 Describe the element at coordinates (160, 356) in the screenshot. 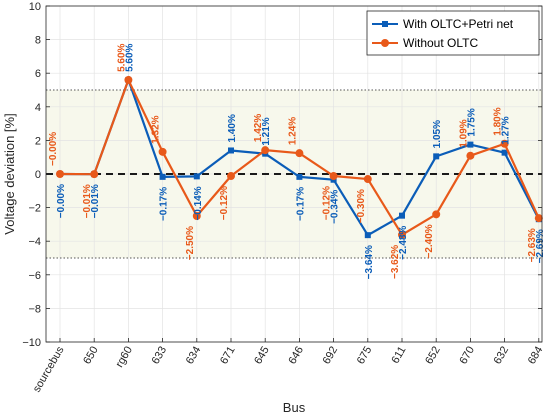

I see `x-tick-label: 633` at that location.